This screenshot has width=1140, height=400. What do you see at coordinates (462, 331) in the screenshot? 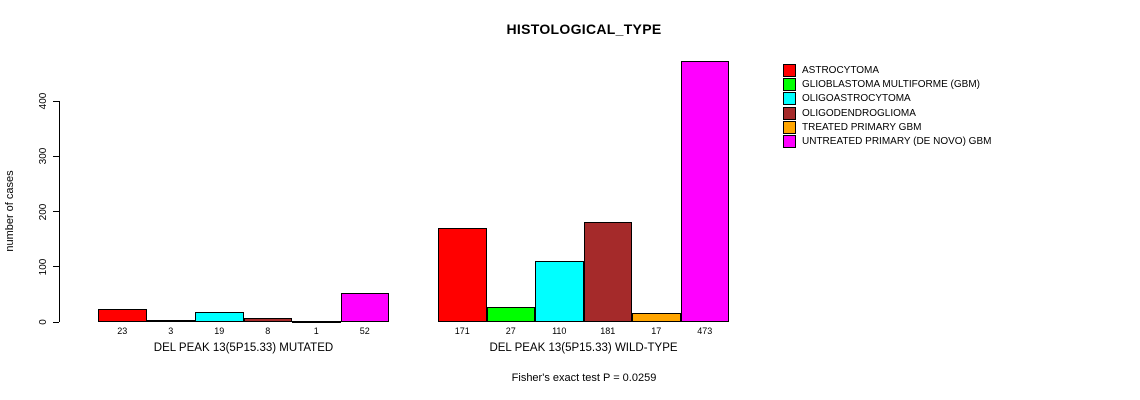
I see `bar-value-label: 171` at bounding box center [462, 331].